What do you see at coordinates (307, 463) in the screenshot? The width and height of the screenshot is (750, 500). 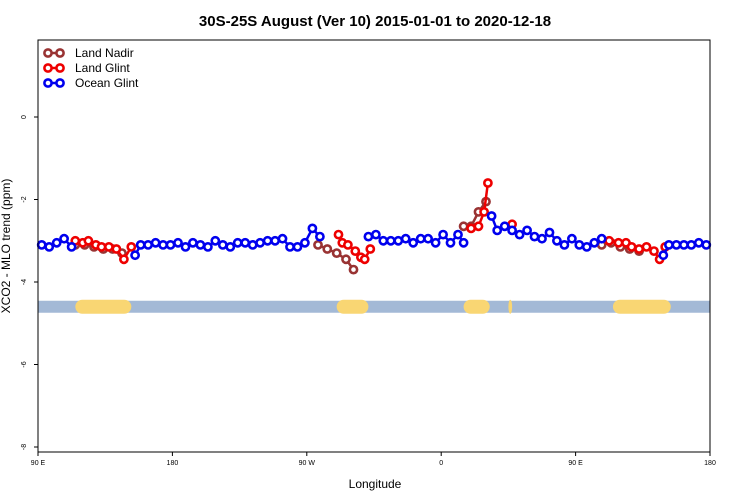 I see `x-tick-label: 90 W` at bounding box center [307, 463].